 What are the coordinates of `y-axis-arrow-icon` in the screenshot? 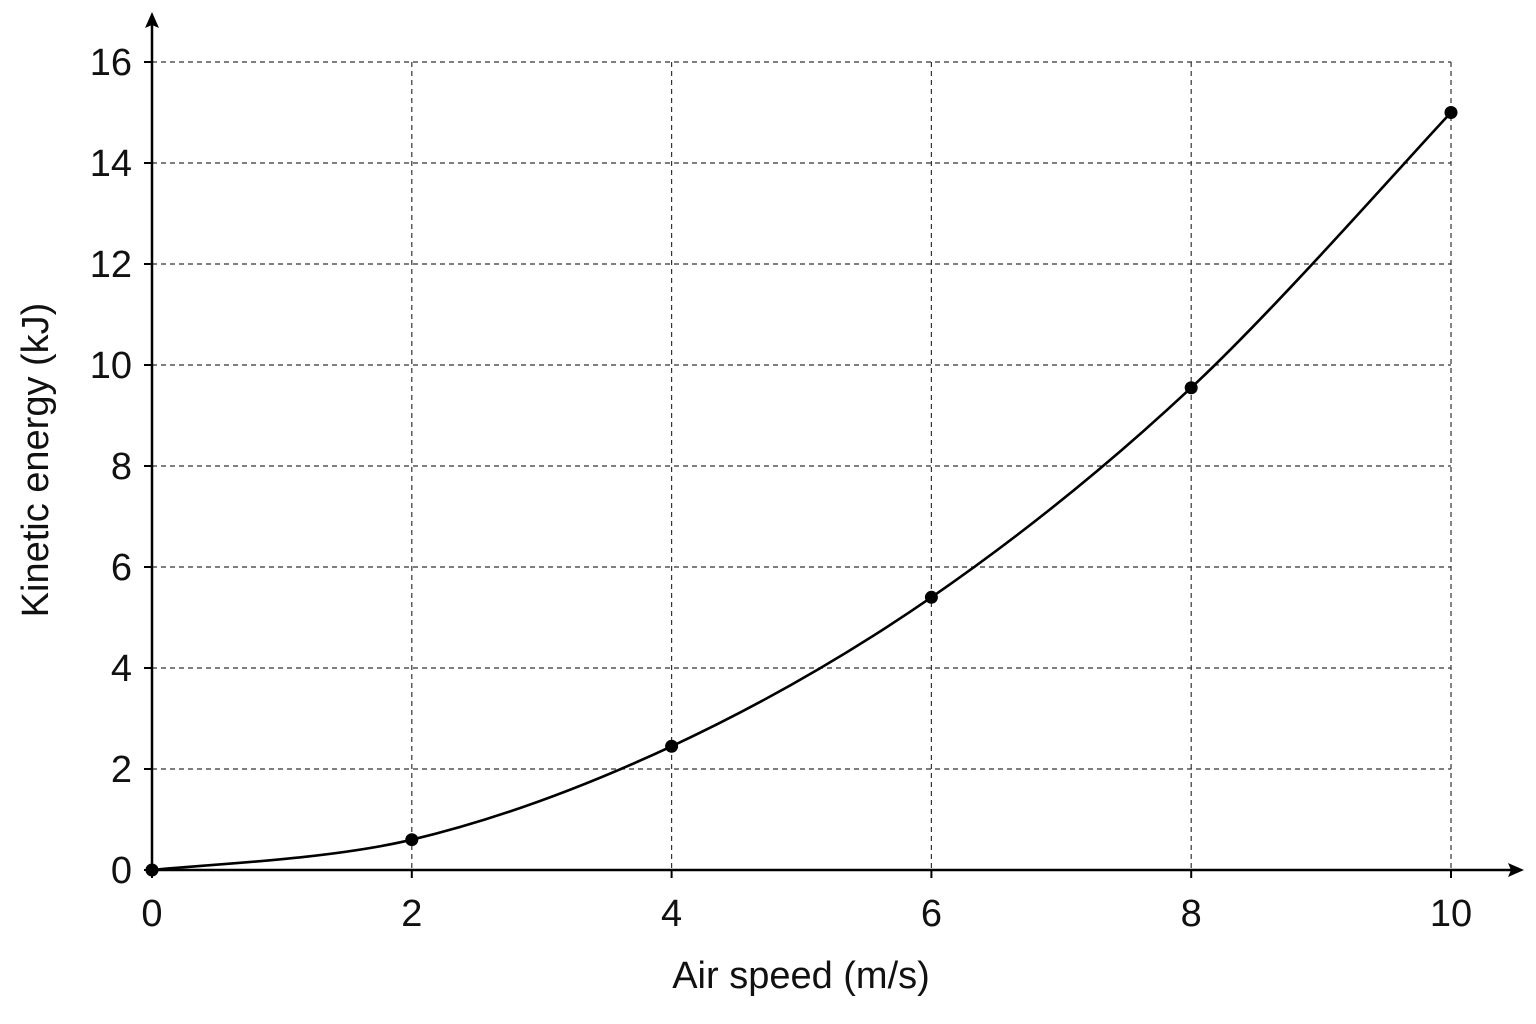 It's located at (152, 20).